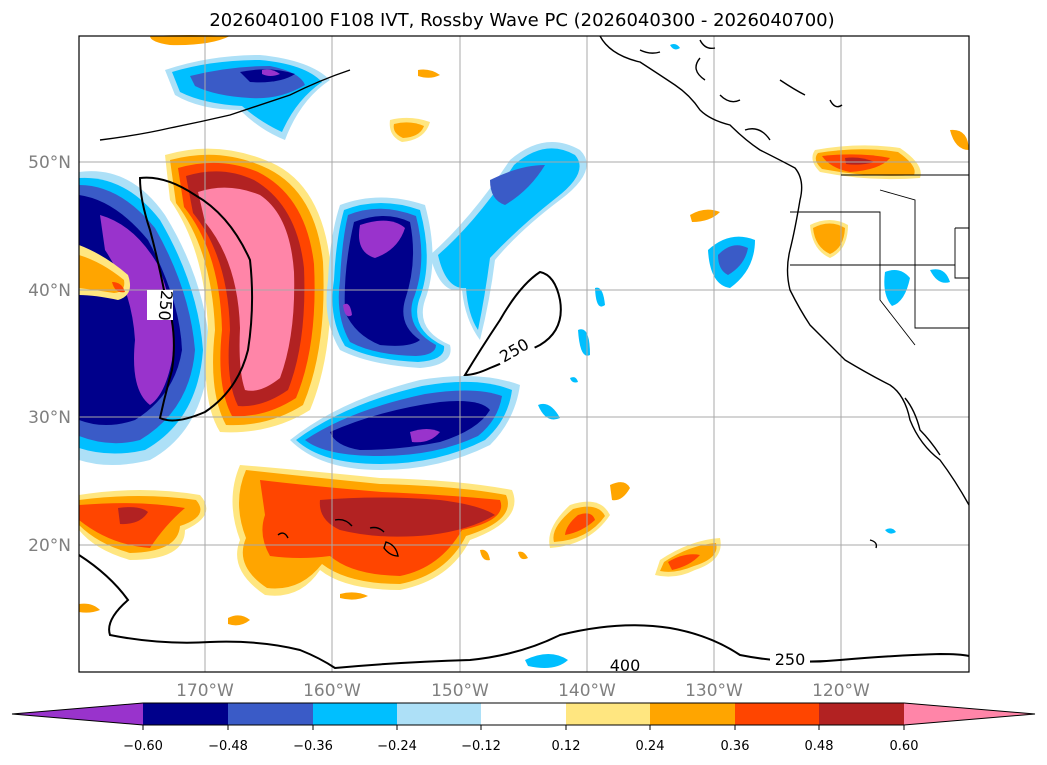 This screenshot has width=1047, height=765. I want to click on state-borders, so click(879, 260).